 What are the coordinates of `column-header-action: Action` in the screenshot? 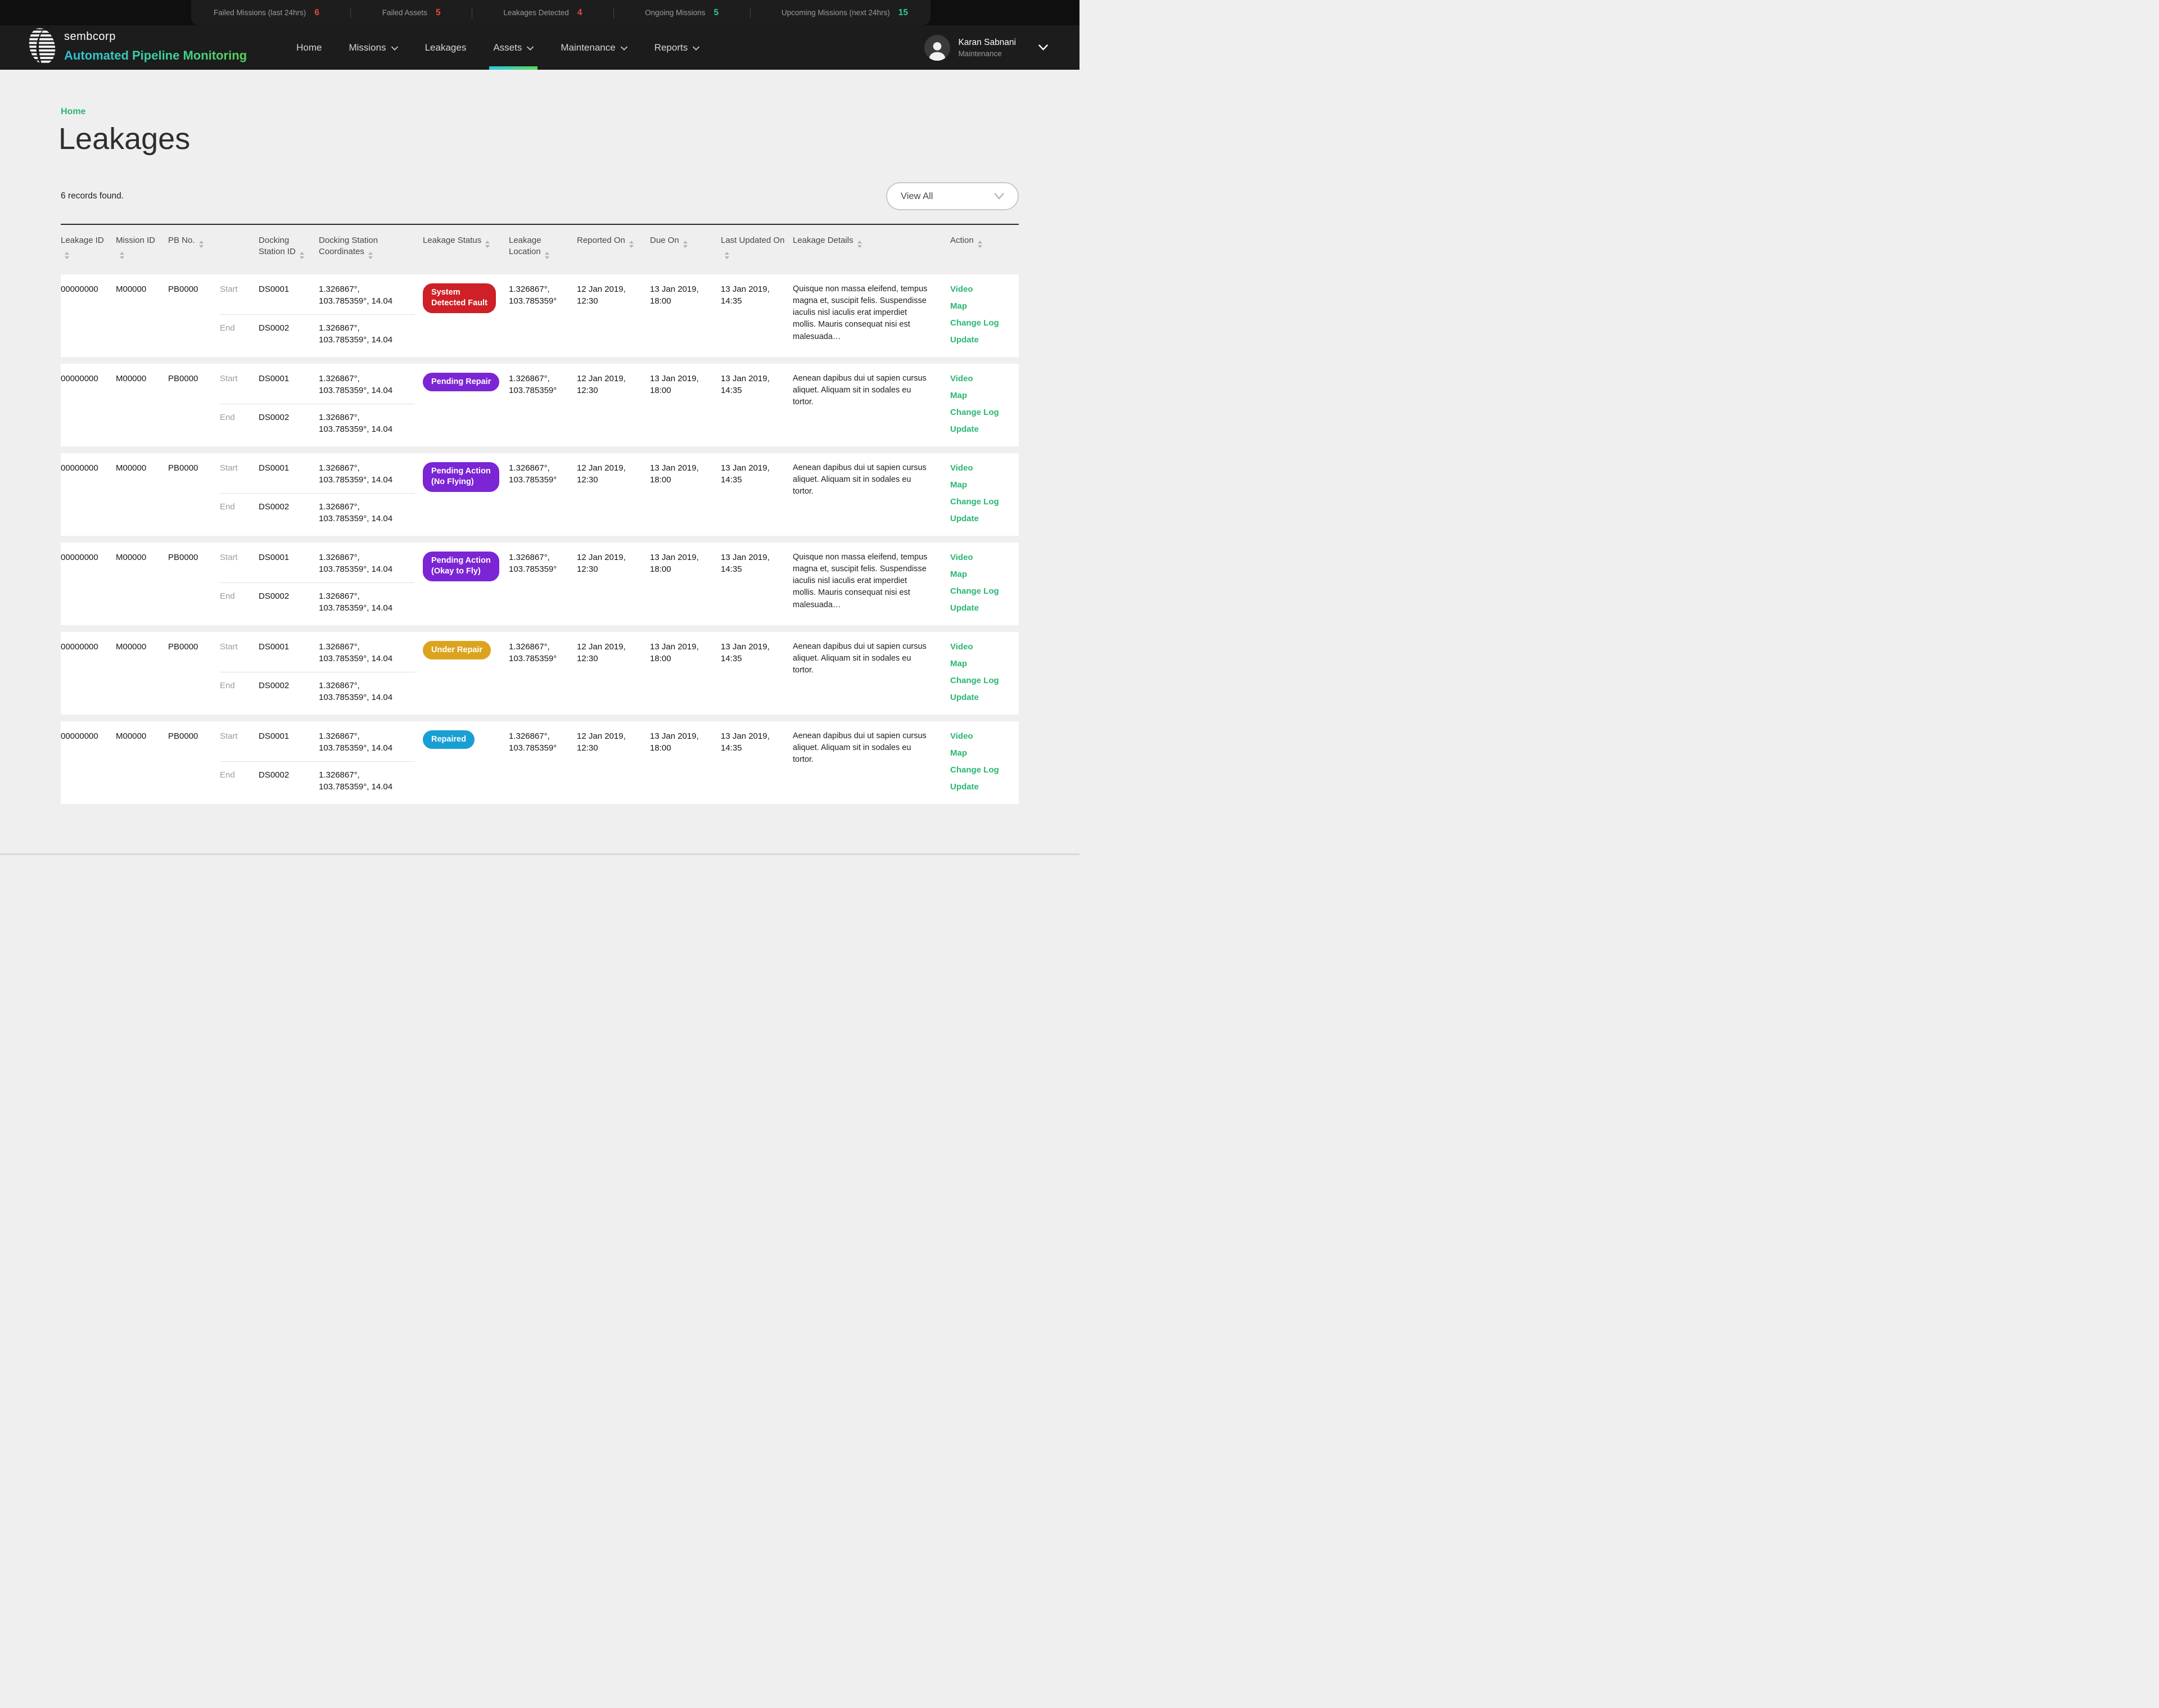 It's located at (984, 255).